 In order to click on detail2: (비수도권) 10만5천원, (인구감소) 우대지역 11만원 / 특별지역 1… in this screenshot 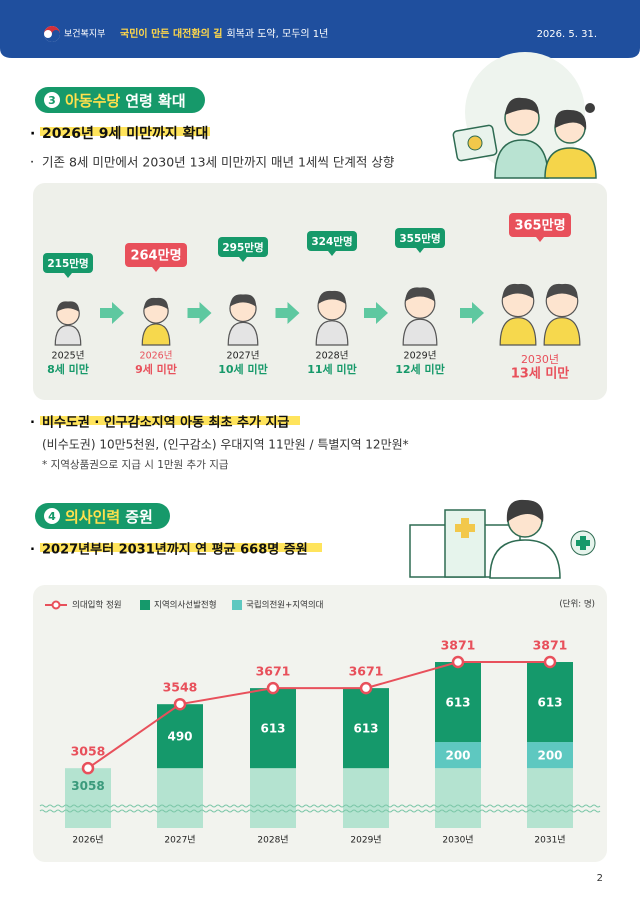, I will do `click(225, 444)`.